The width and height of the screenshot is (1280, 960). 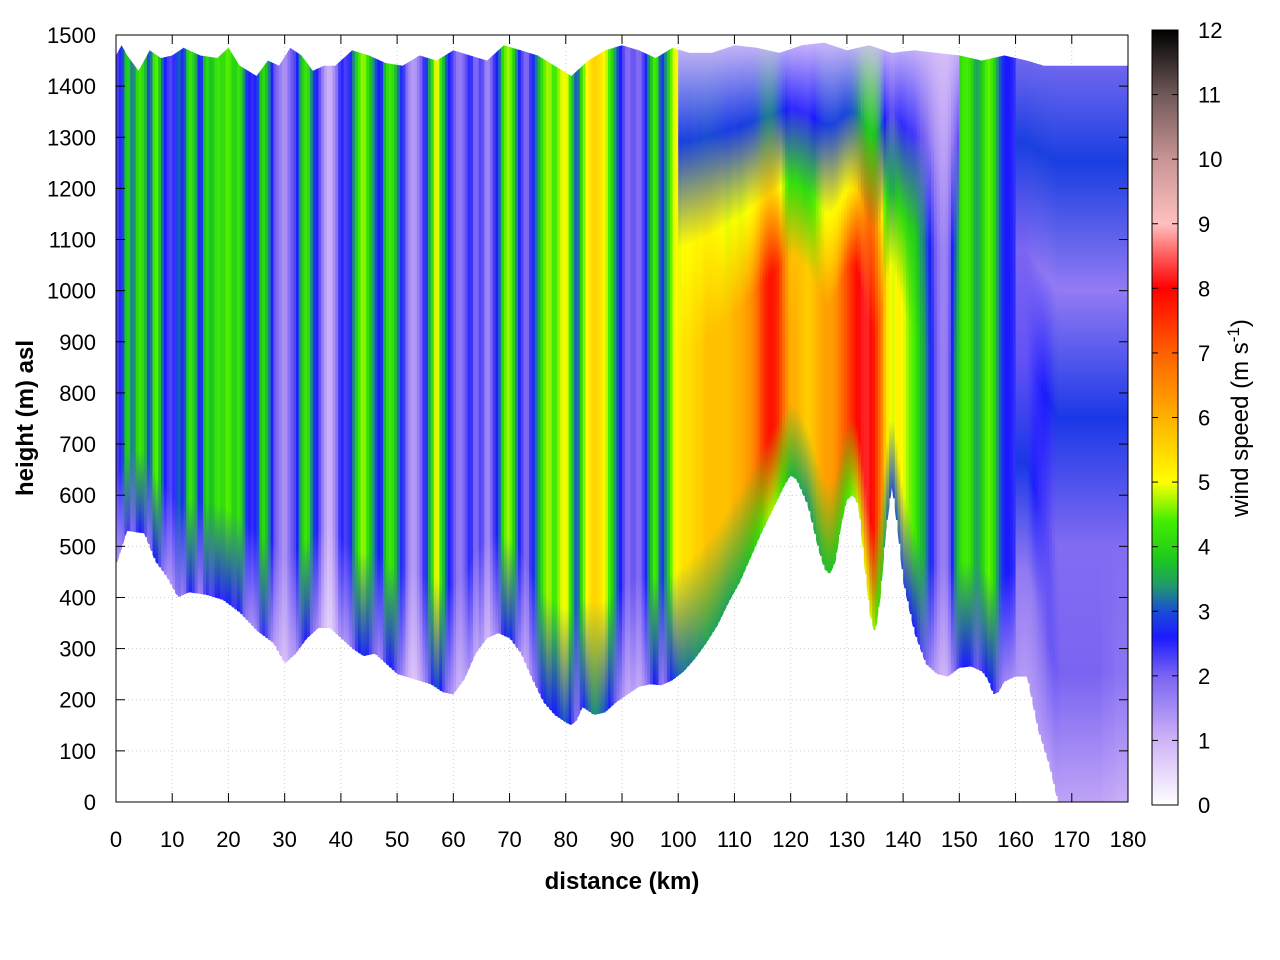 I want to click on x-tick-label: 30, so click(x=284, y=839).